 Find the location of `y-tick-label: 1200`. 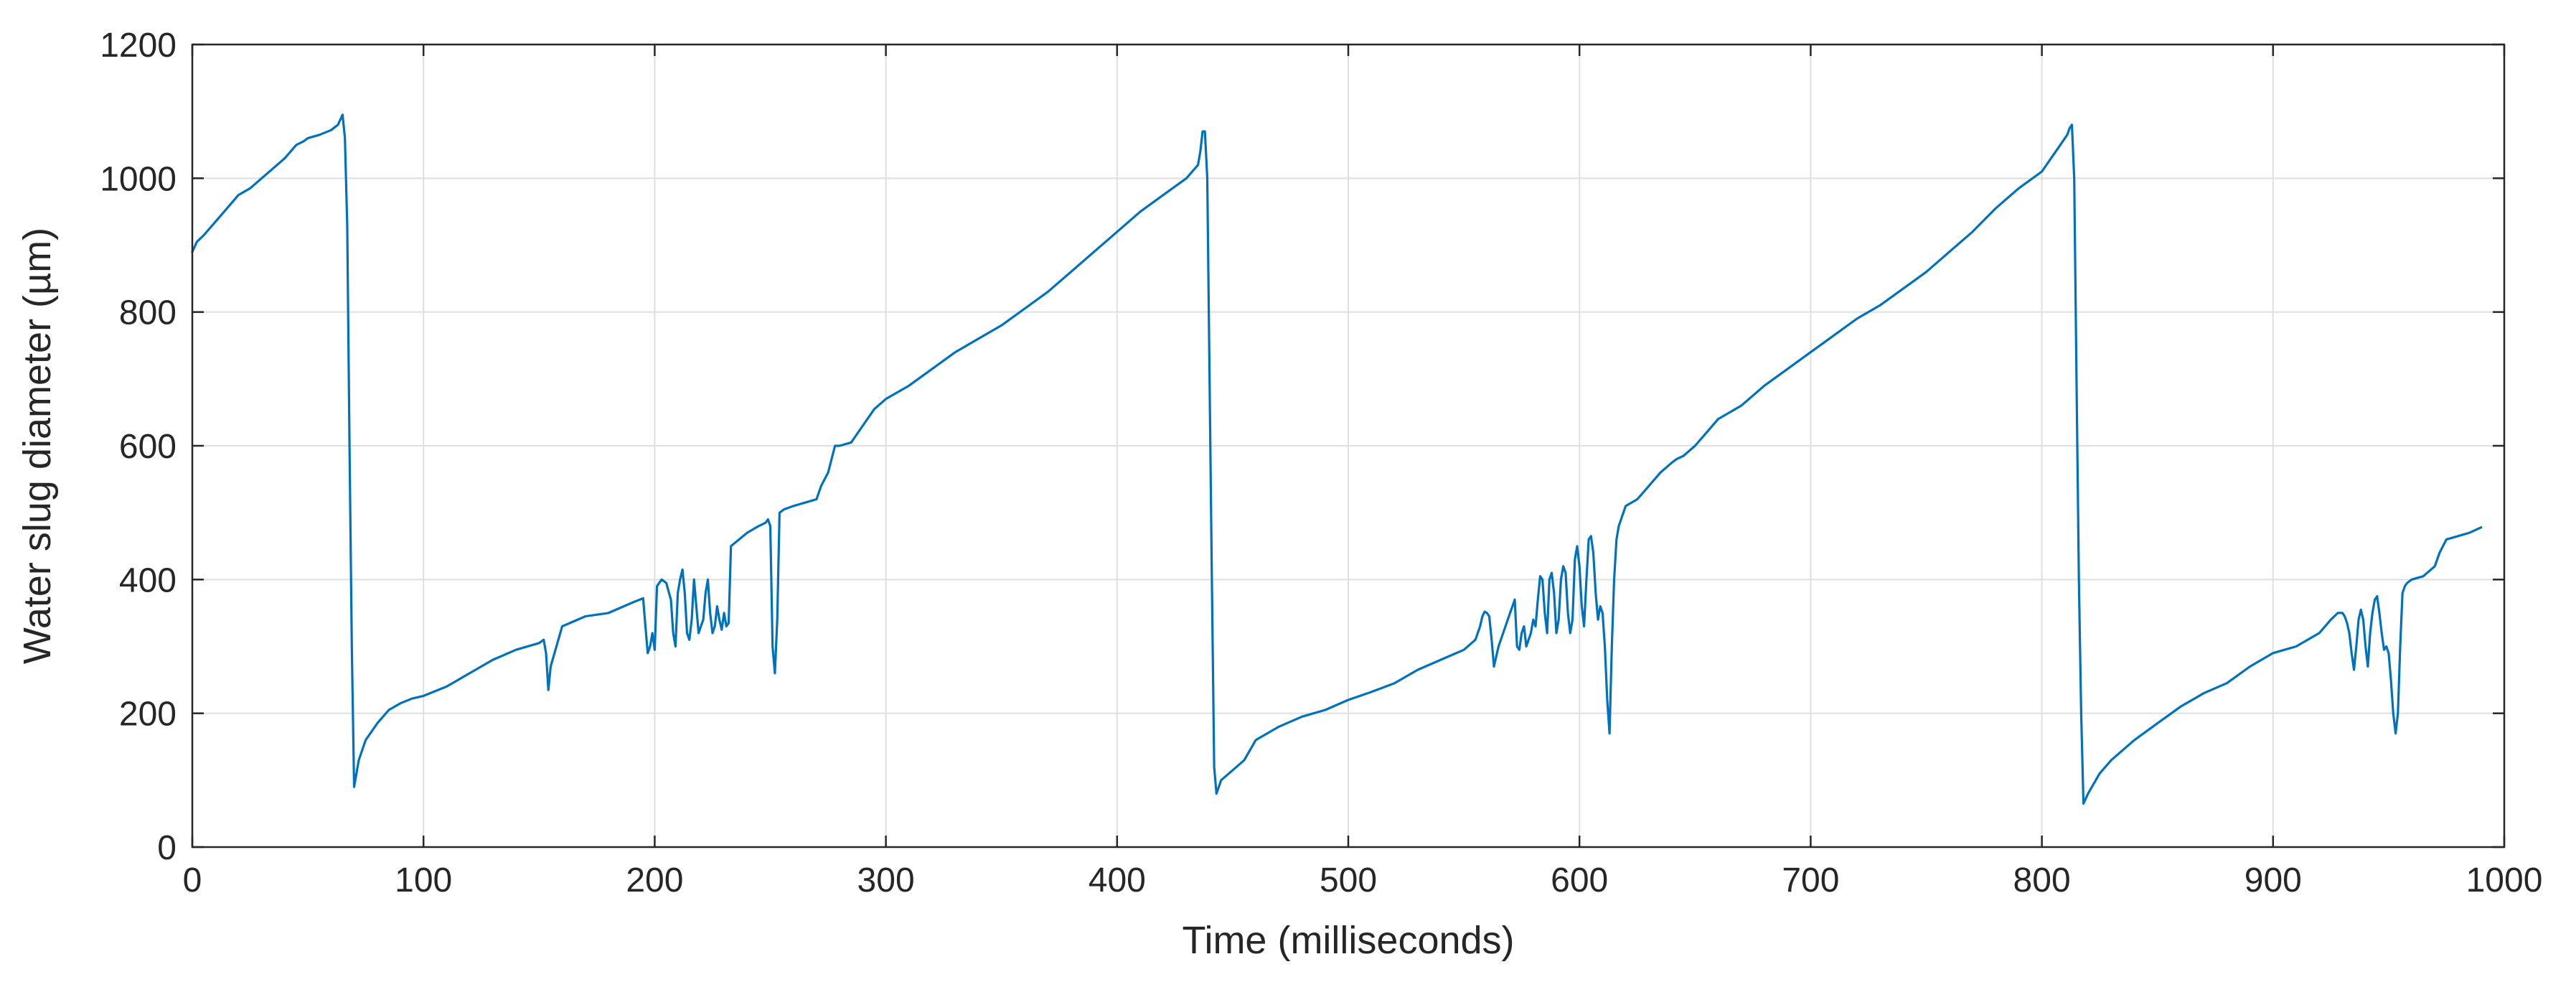

y-tick-label: 1200 is located at coordinates (138, 46).